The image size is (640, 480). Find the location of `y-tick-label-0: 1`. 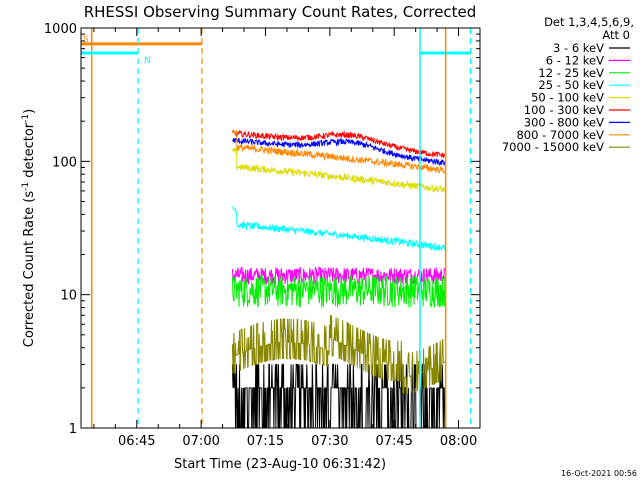

y-tick-label-0: 1 is located at coordinates (73, 429).